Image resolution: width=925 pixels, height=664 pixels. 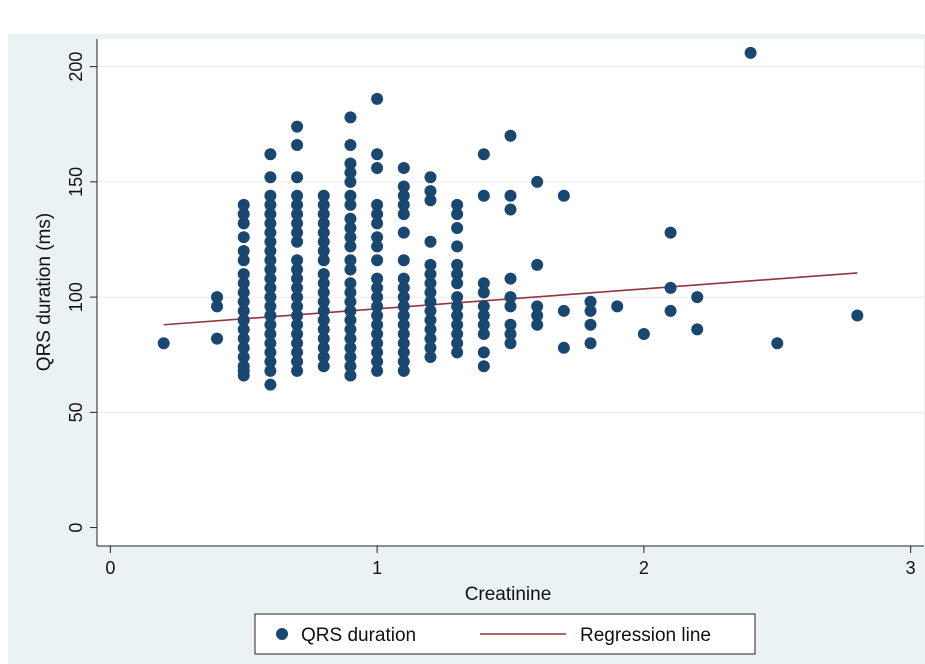 What do you see at coordinates (645, 635) in the screenshot?
I see `legend-label-line: Regression line` at bounding box center [645, 635].